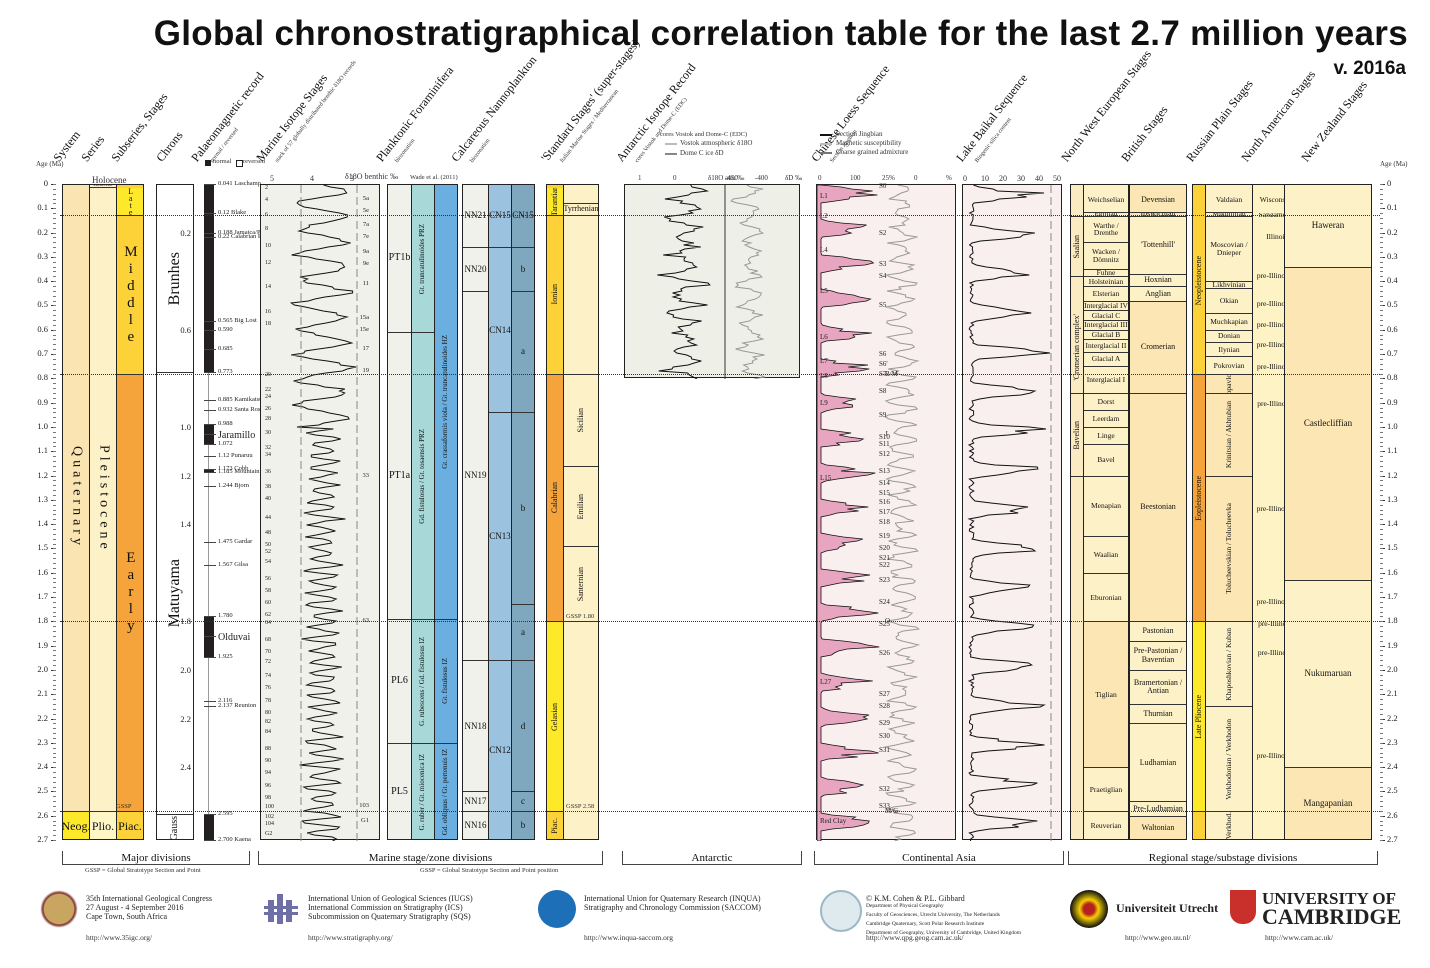 This screenshot has width=1430, height=968. Describe the element at coordinates (884, 565) in the screenshot. I see `paleosol-label: S22` at that location.